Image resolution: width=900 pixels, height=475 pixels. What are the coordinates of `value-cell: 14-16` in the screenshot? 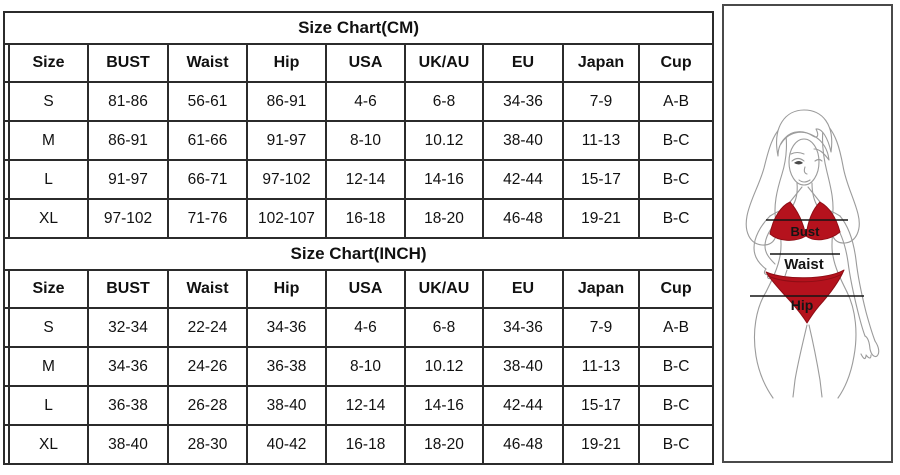 It's located at (444, 179).